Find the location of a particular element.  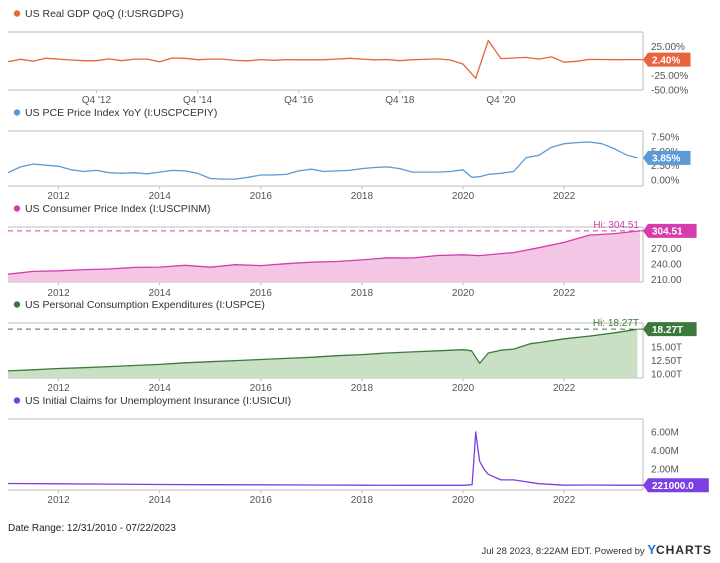

last-value-label: 304.51 is located at coordinates (667, 232).